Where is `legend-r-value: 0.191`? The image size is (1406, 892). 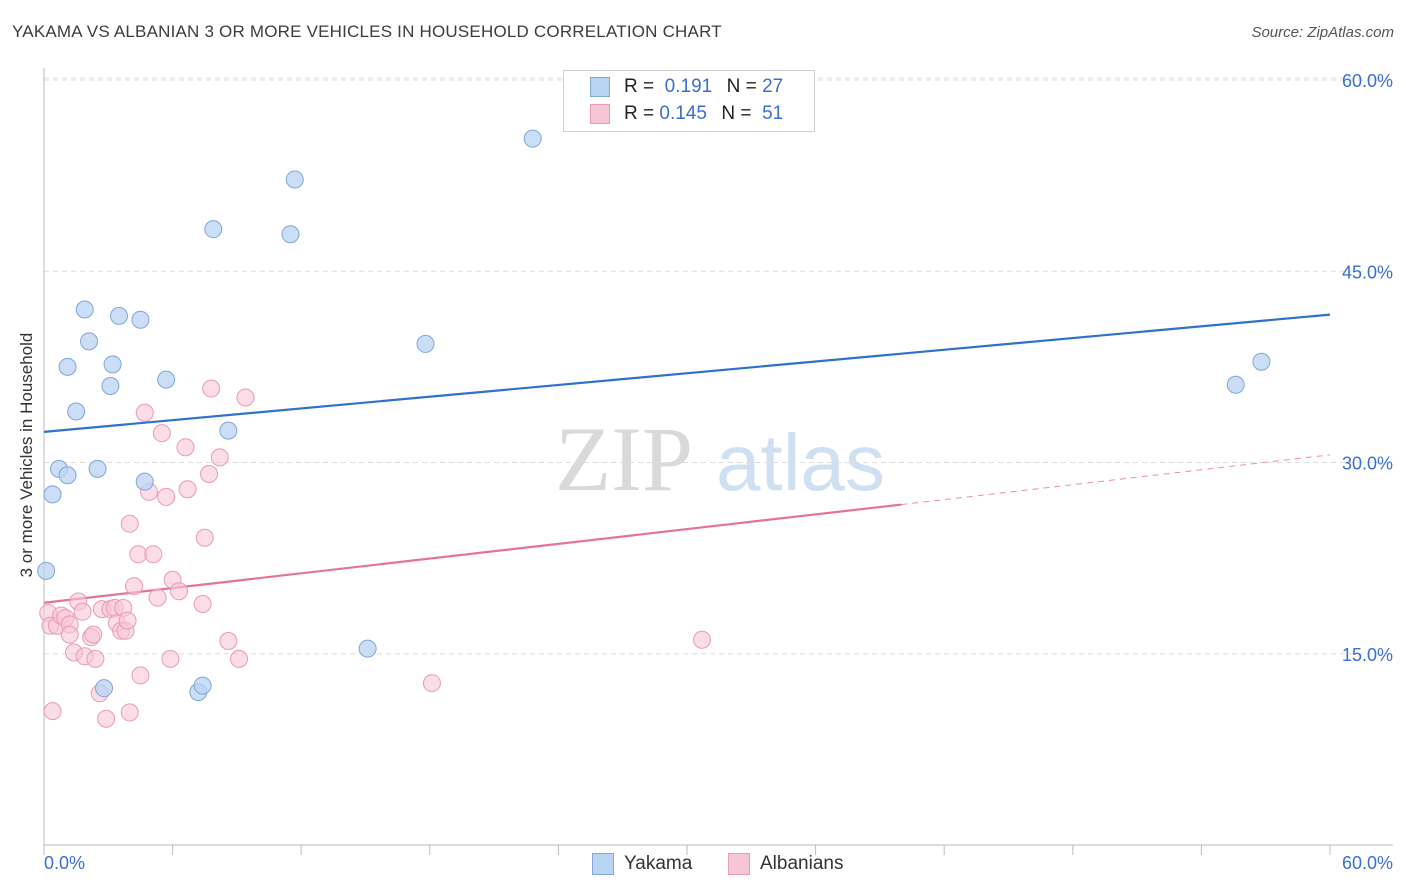 legend-r-value: 0.191 is located at coordinates (688, 86).